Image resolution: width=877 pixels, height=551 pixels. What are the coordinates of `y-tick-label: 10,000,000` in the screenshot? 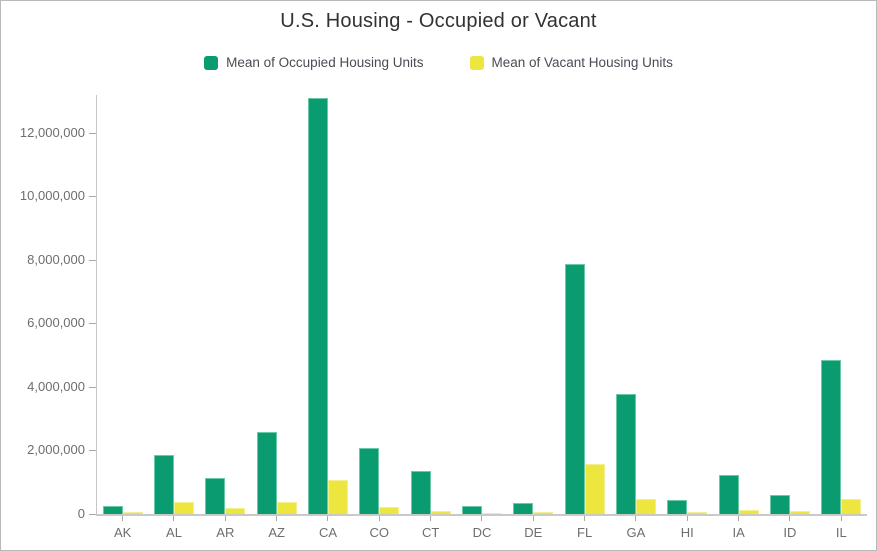 It's located at (52, 196).